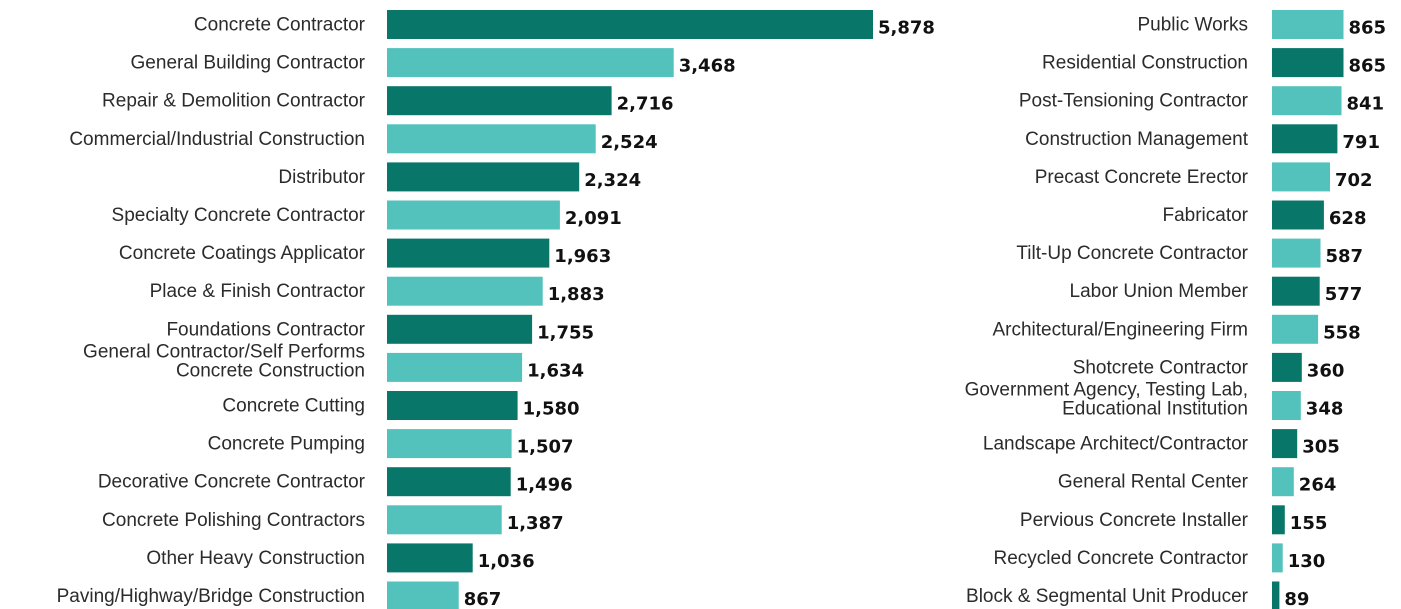 This screenshot has height=609, width=1401. Describe the element at coordinates (280, 25) in the screenshot. I see `category-label: Concrete Contractor` at that location.